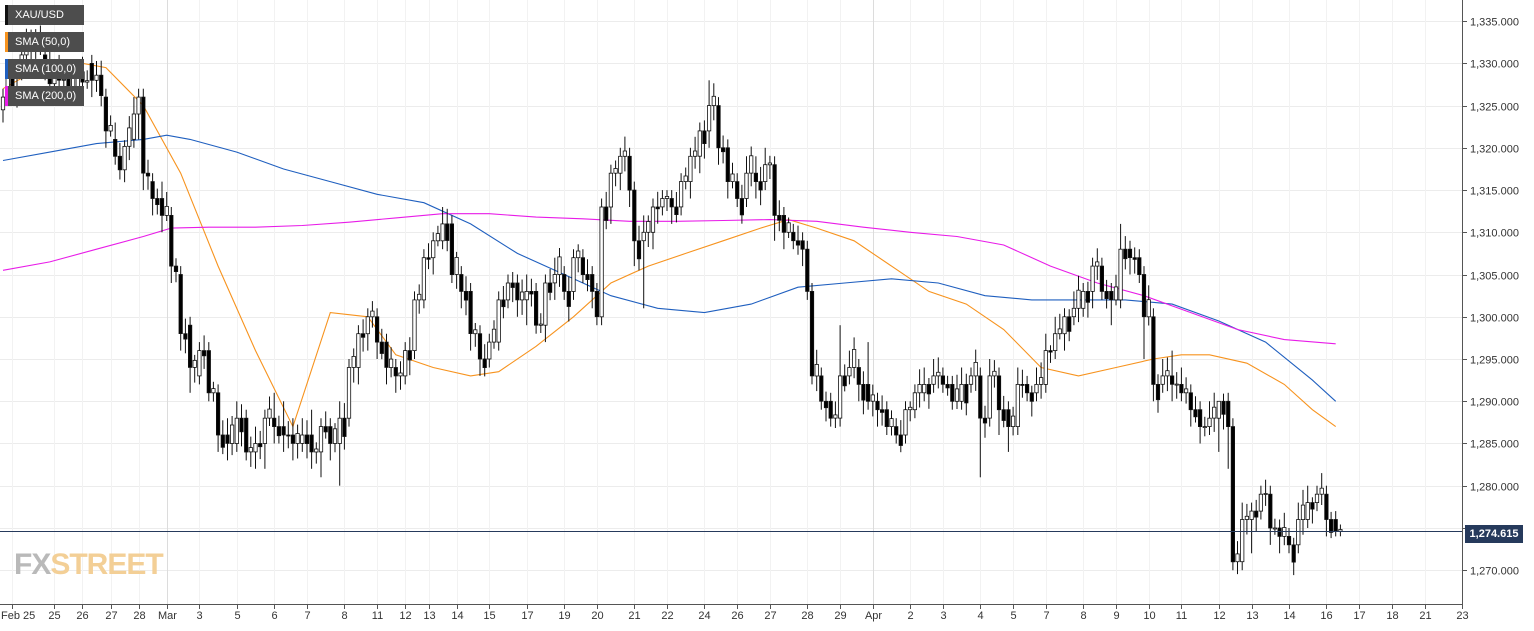 Image resolution: width=1534 pixels, height=631 pixels. Describe the element at coordinates (1494, 65) in the screenshot. I see `y-tick-label: 1,330.000` at that location.